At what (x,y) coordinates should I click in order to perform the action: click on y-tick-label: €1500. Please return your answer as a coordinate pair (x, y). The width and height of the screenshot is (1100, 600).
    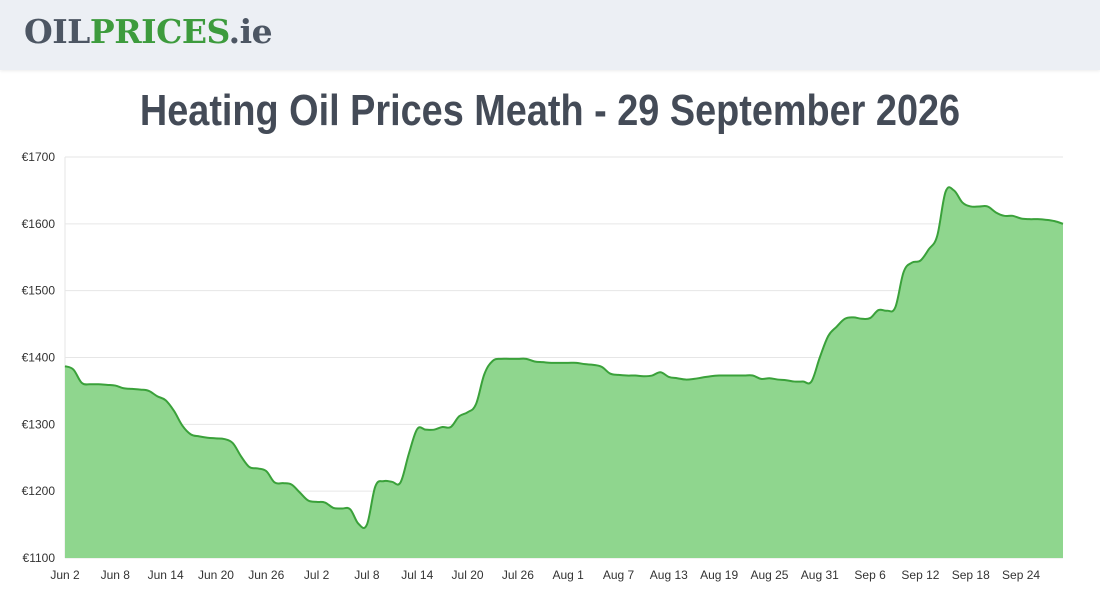
    Looking at the image, I should click on (39, 291).